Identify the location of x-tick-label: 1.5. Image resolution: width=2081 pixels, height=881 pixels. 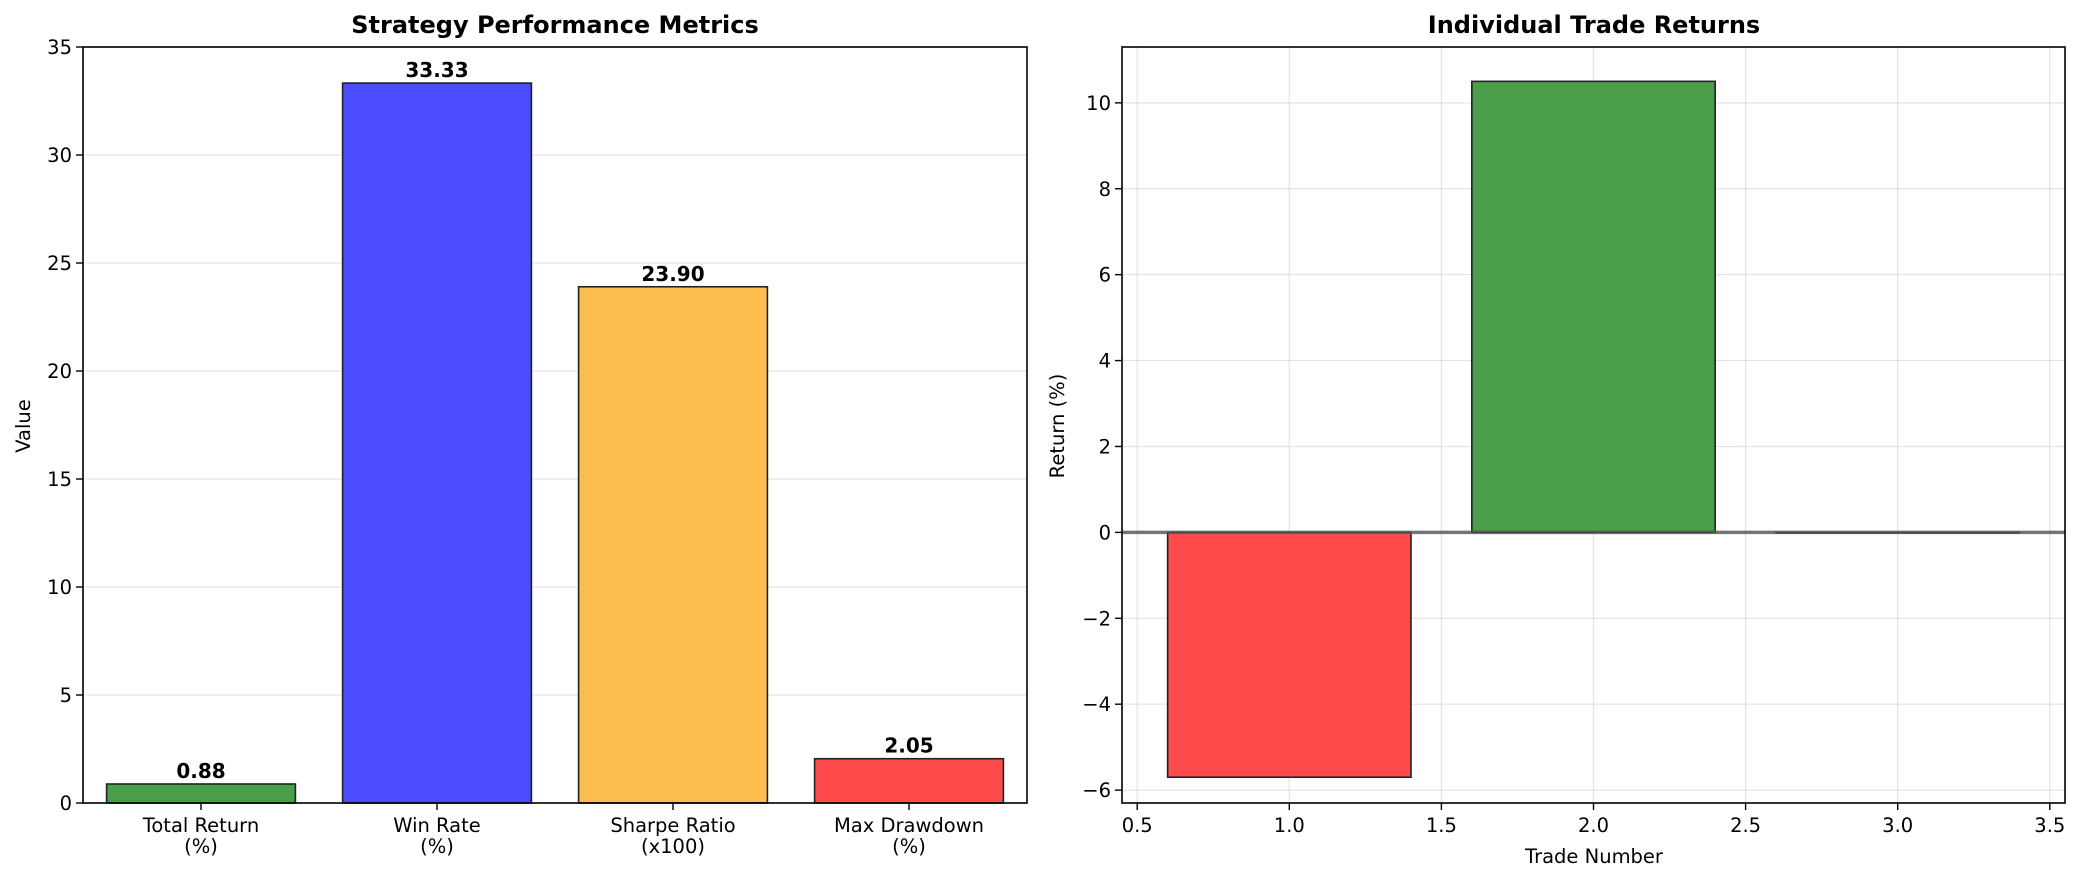
(1441, 825).